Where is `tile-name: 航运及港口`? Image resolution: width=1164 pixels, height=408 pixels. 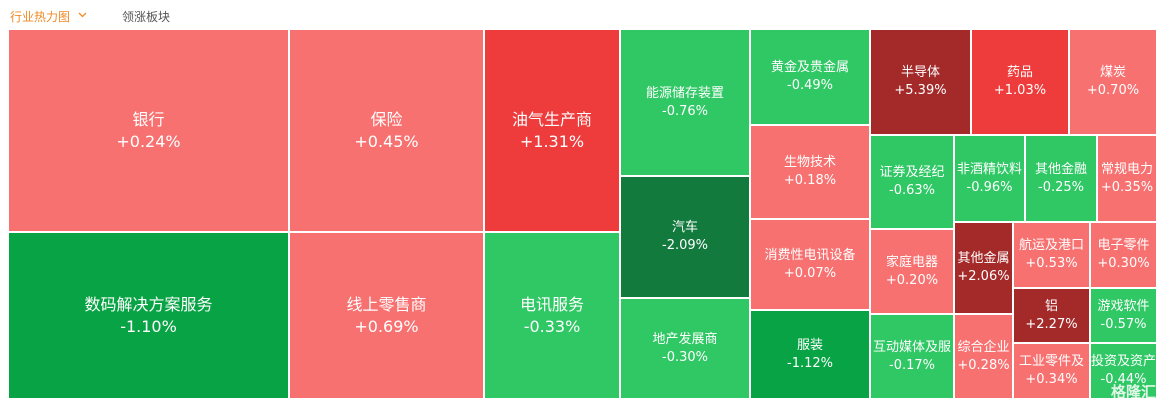
tile-name: 航运及港口 is located at coordinates (1051, 246).